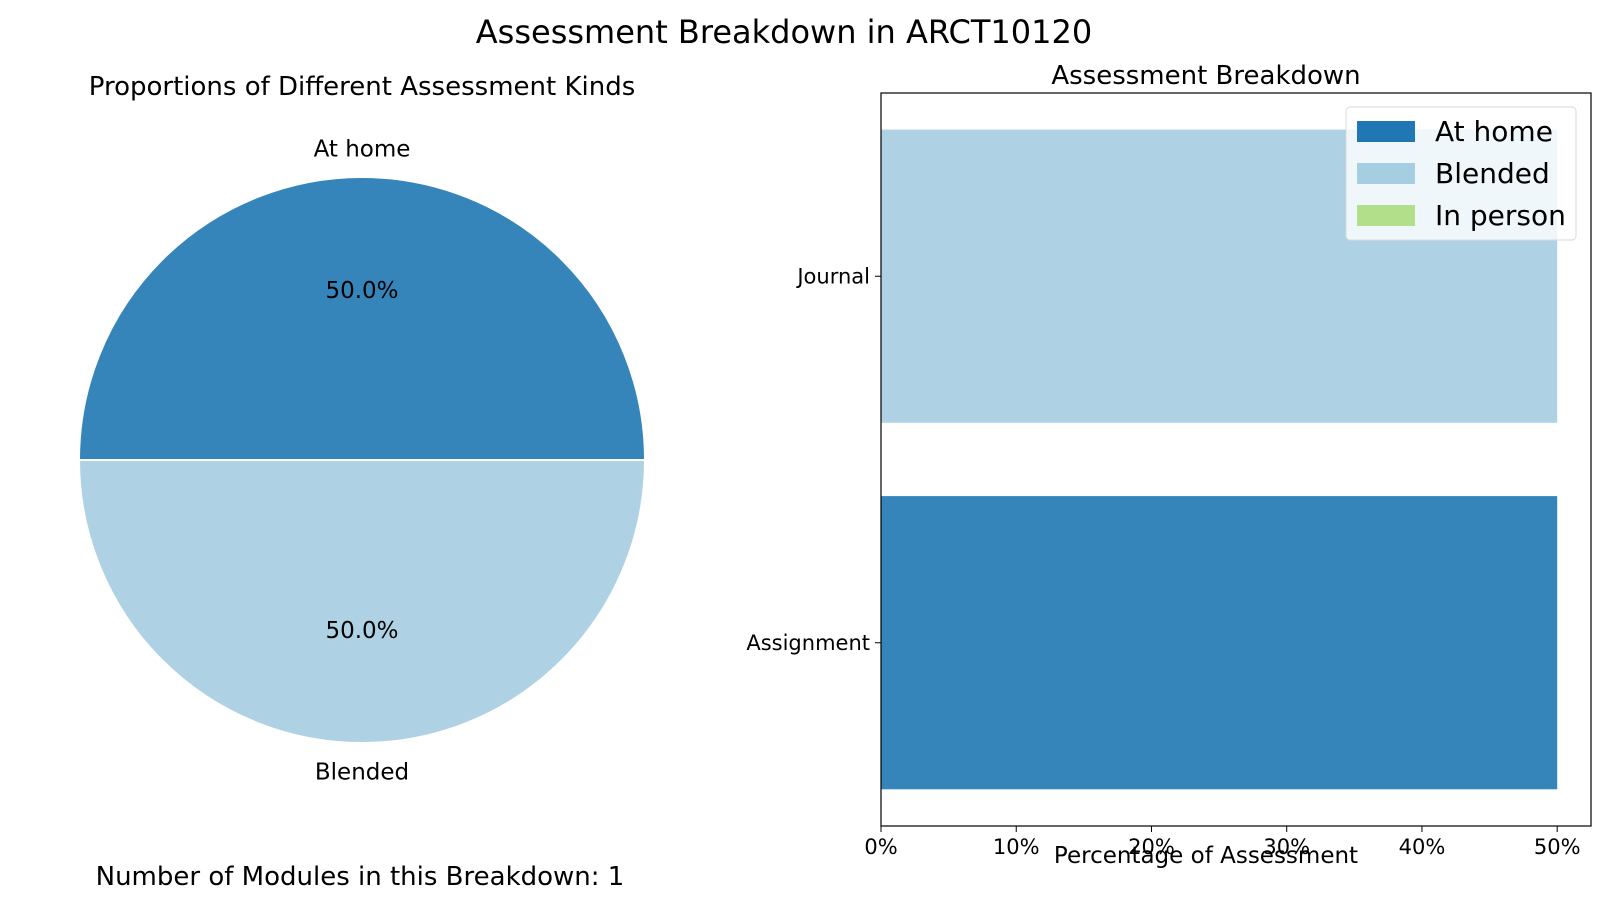  What do you see at coordinates (1205, 76) in the screenshot?
I see `bar-chart-title: Assessment Breakdown` at bounding box center [1205, 76].